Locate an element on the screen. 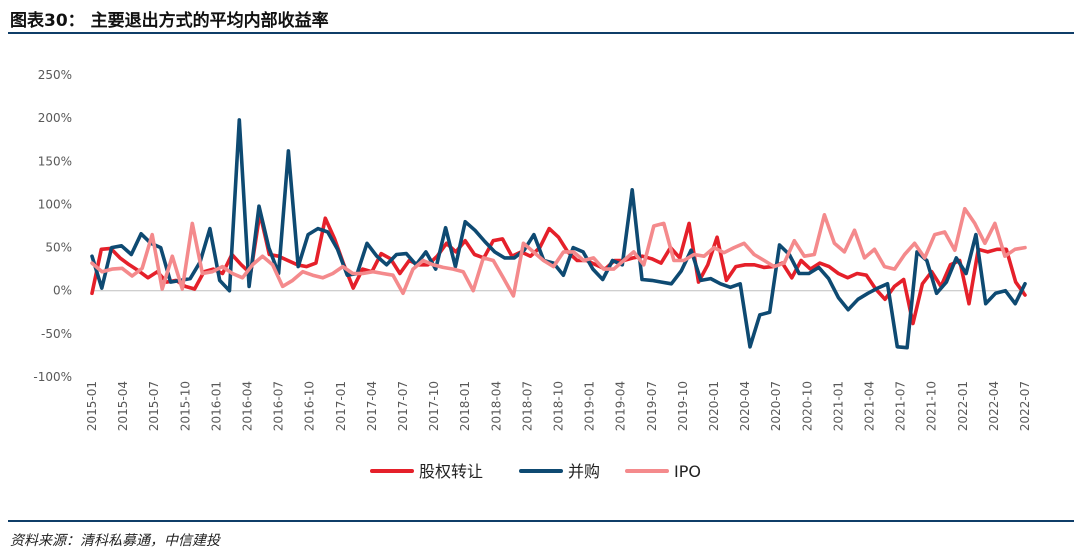 Image resolution: width=1080 pixels, height=550 pixels. legend-label: IPO is located at coordinates (687, 471).